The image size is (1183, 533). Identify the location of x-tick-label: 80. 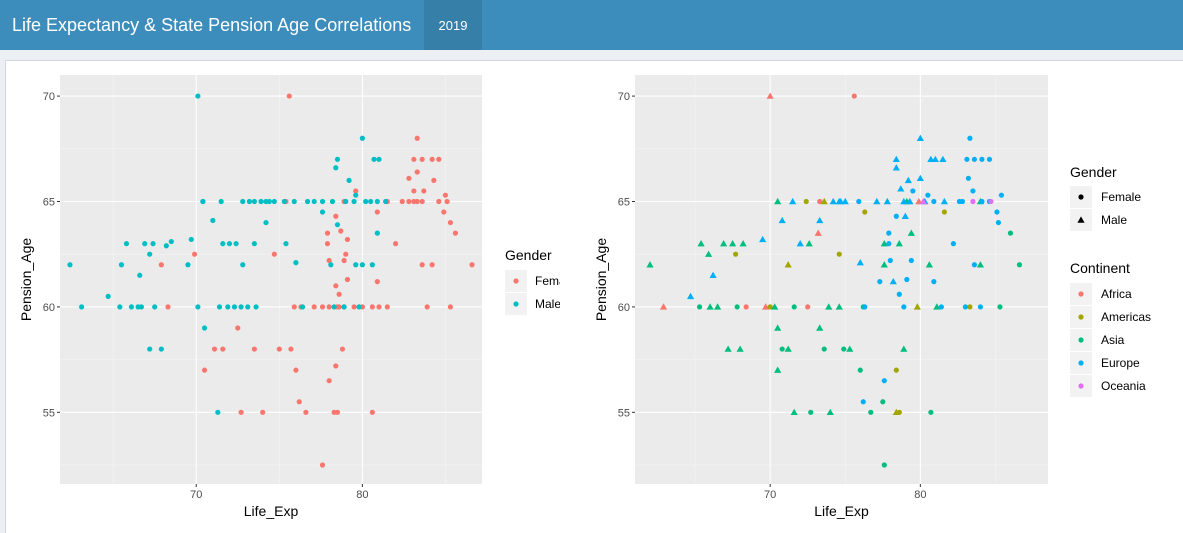
(362, 495).